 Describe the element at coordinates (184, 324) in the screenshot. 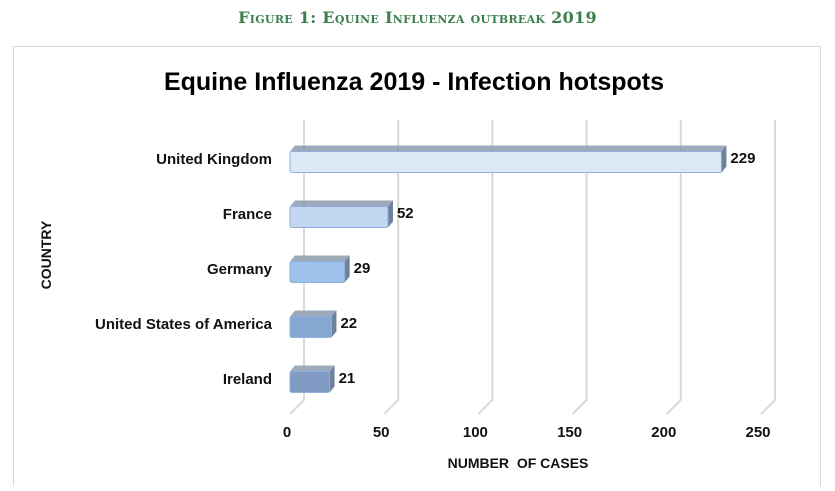

I see `category-label: United States of America` at that location.